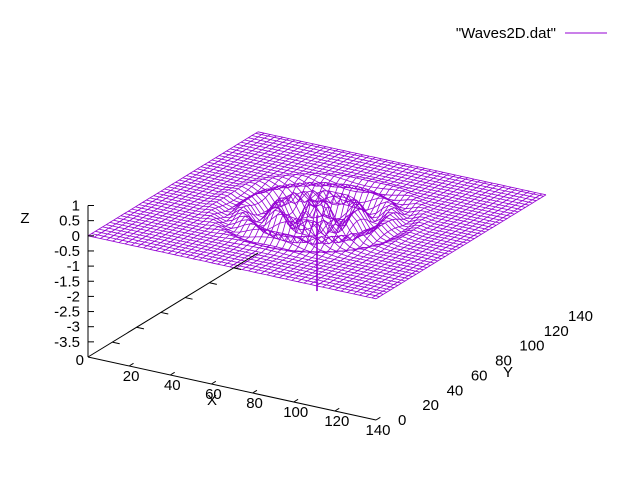 The width and height of the screenshot is (640, 480). I want to click on y-tick-label: 60, so click(479, 375).